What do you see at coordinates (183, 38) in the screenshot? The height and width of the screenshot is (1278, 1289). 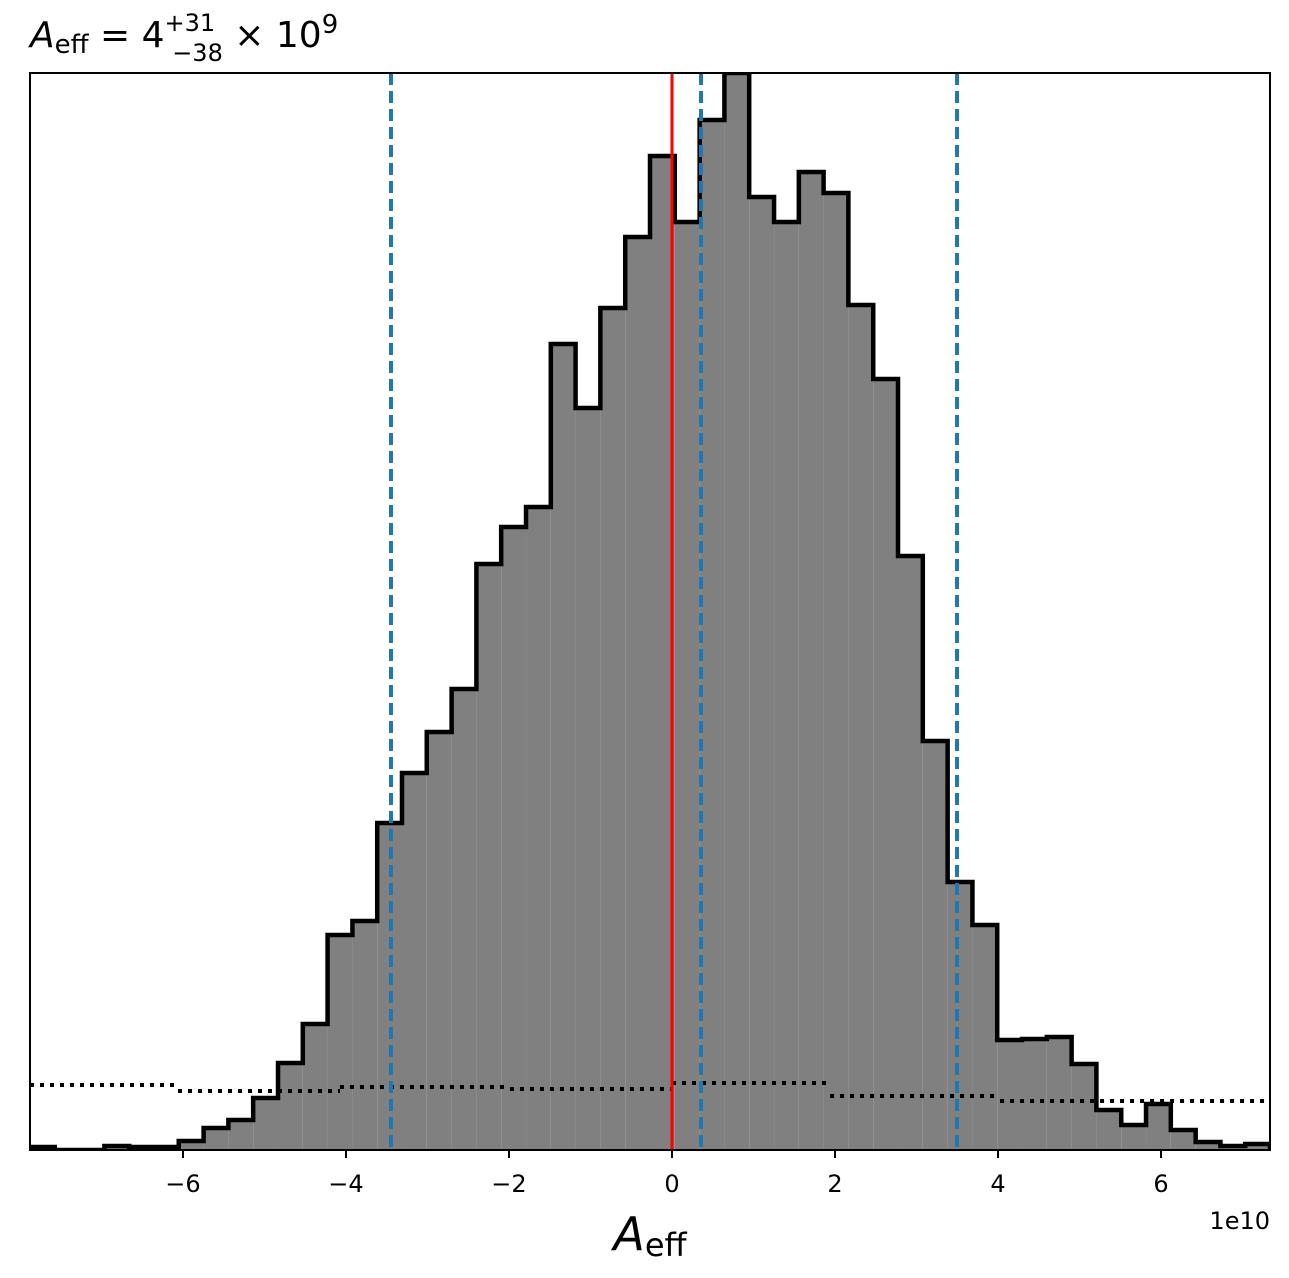 I see `chart-title: Aeff = 4+31 −38 × 109` at bounding box center [183, 38].